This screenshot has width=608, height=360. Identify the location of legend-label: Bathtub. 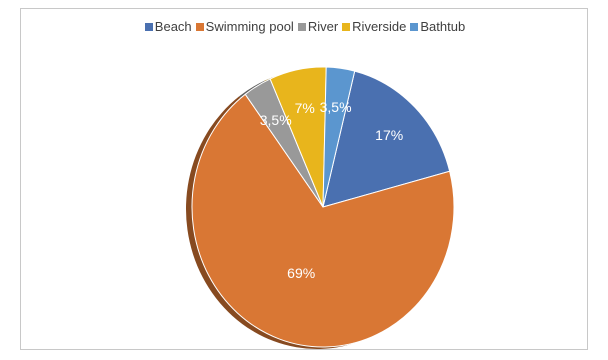
(443, 26).